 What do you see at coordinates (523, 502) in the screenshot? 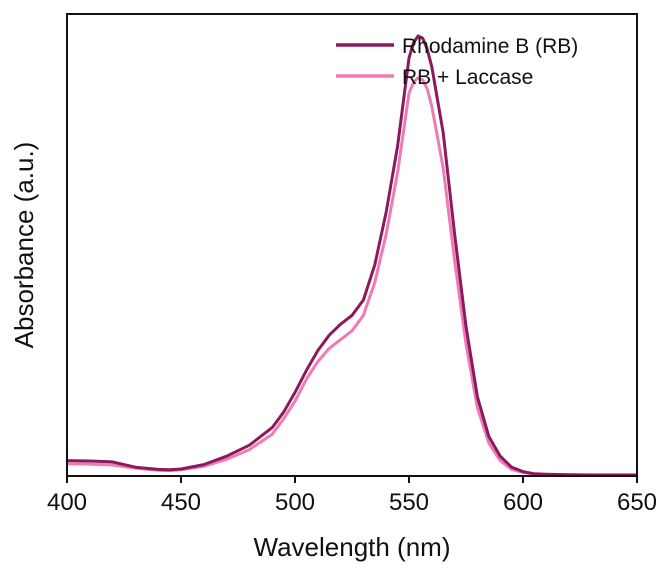
I see `x-tick-label: 600` at bounding box center [523, 502].